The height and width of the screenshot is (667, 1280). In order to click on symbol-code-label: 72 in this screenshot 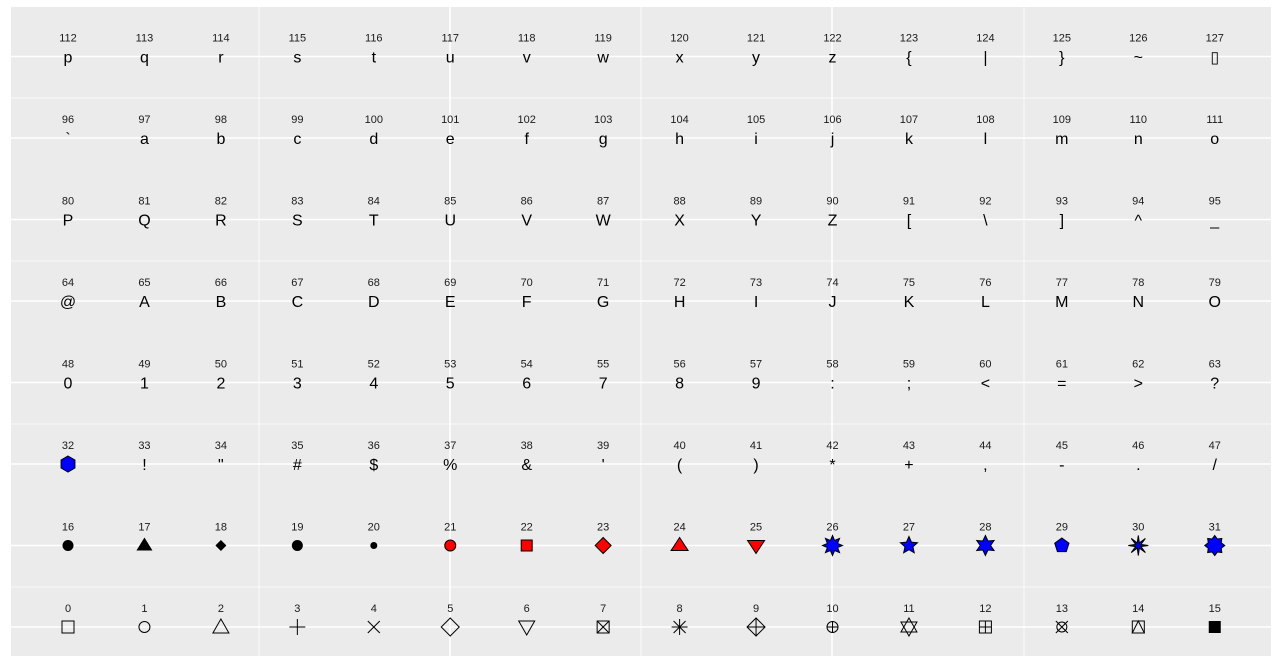, I will do `click(679, 283)`.